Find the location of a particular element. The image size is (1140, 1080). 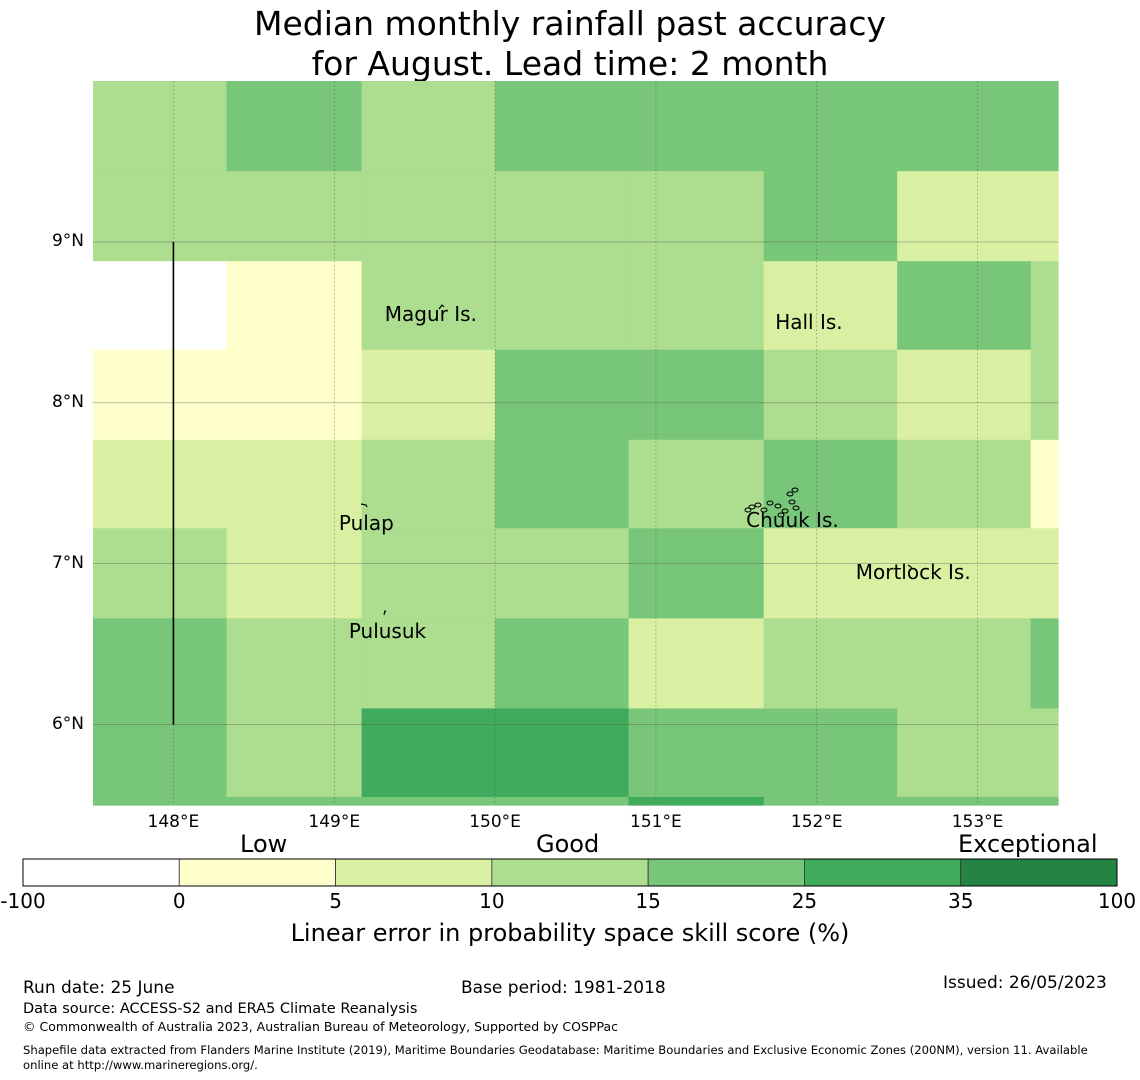

x-tick-label: 152°E is located at coordinates (816, 822).